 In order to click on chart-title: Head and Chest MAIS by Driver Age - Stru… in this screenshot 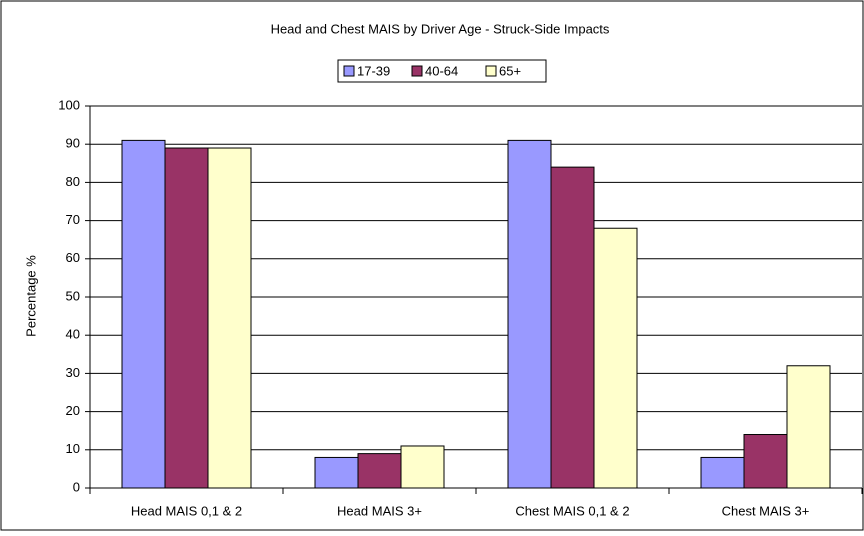, I will do `click(440, 28)`.